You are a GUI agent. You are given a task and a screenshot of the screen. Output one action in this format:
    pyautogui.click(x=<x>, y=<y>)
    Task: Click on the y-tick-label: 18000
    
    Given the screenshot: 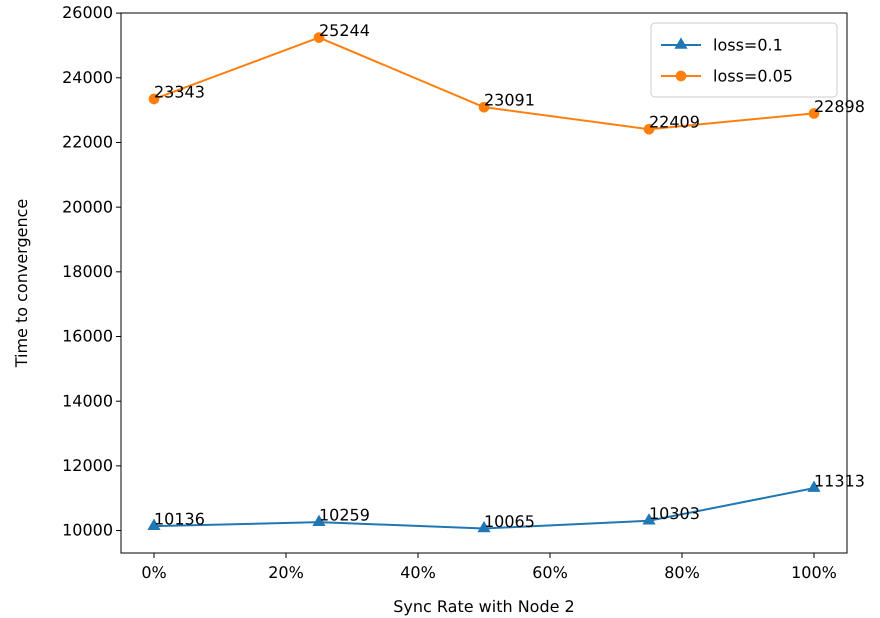 What is the action you would take?
    pyautogui.click(x=87, y=271)
    